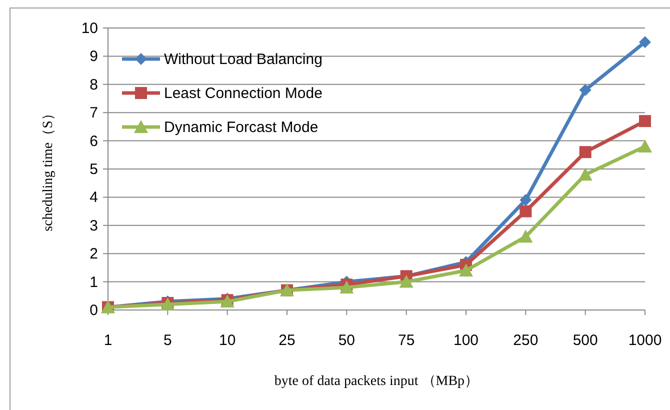 The height and width of the screenshot is (410, 670). I want to click on x-tick-label: 10, so click(227, 340).